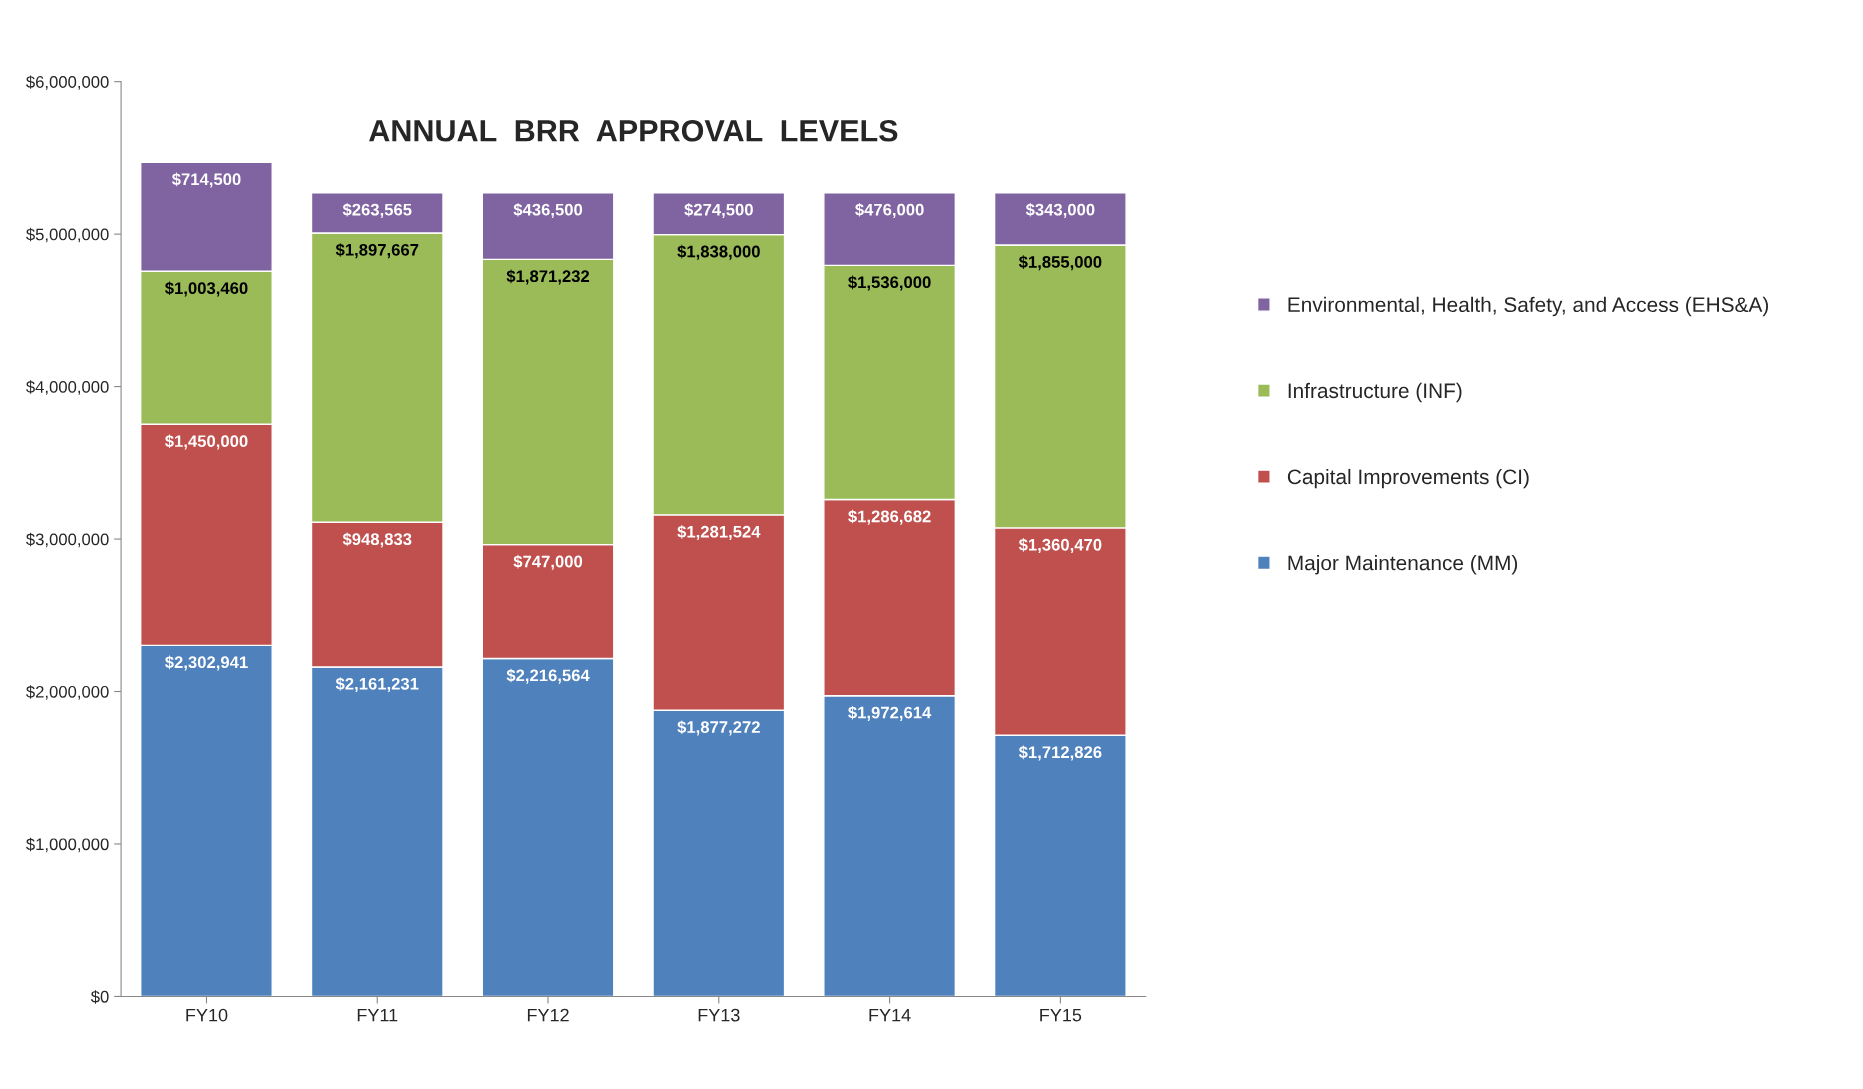 The width and height of the screenshot is (1863, 1089). What do you see at coordinates (206, 663) in the screenshot?
I see `data-label: $2,302,941` at bounding box center [206, 663].